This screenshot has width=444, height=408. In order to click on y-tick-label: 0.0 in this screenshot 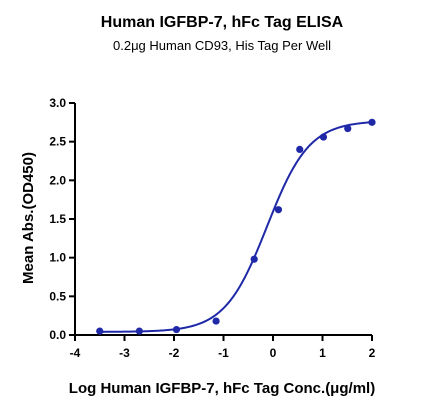, I will do `click(57, 335)`.